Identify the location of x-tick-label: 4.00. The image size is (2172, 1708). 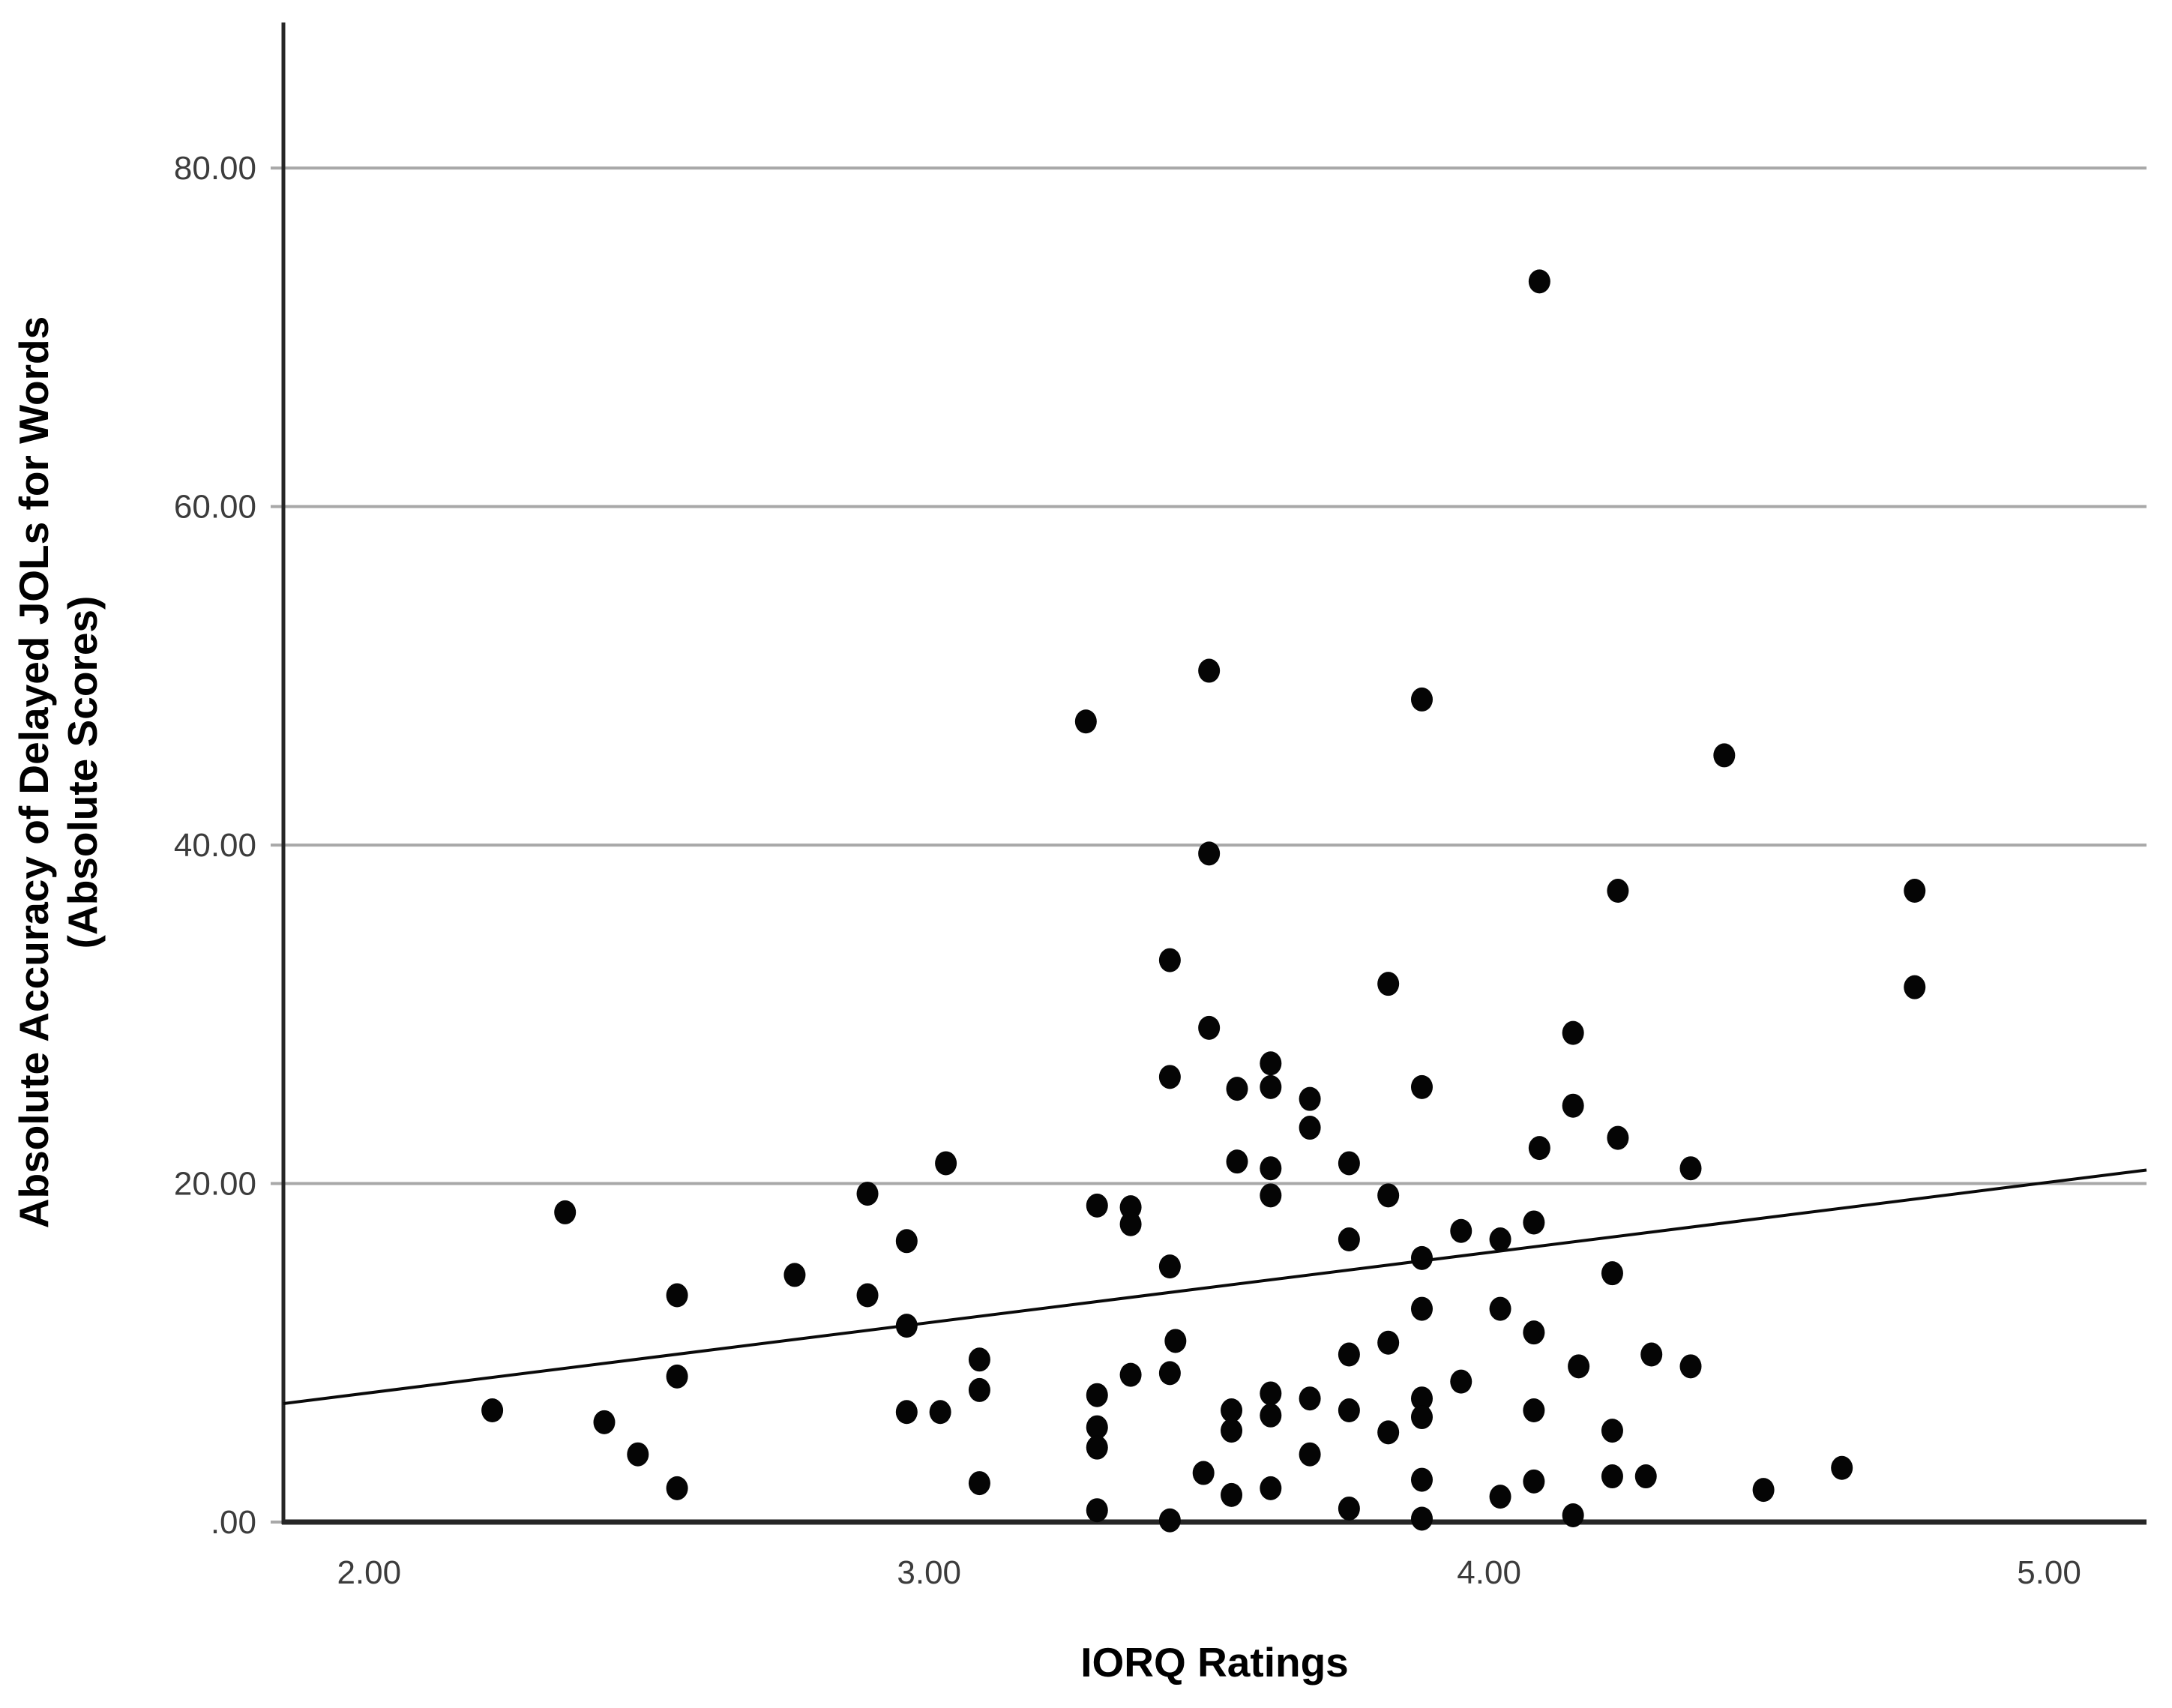
(1489, 1572).